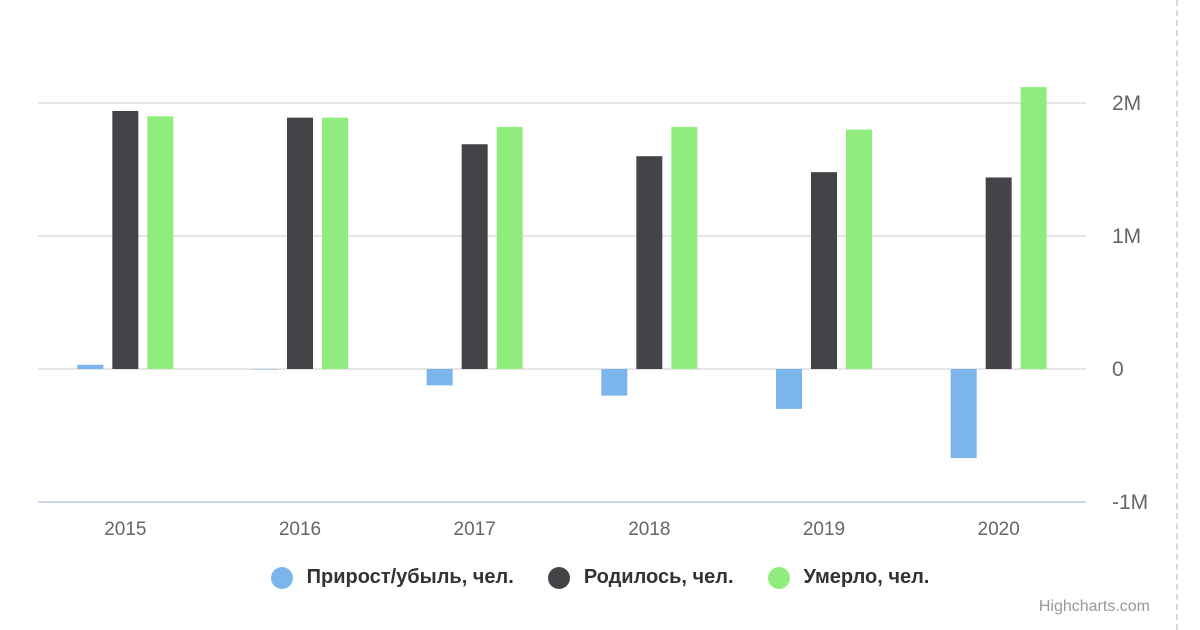 The image size is (1200, 630). Describe the element at coordinates (410, 577) in the screenshot. I see `legend-label-growth: Прирост/убыль, чел.` at that location.